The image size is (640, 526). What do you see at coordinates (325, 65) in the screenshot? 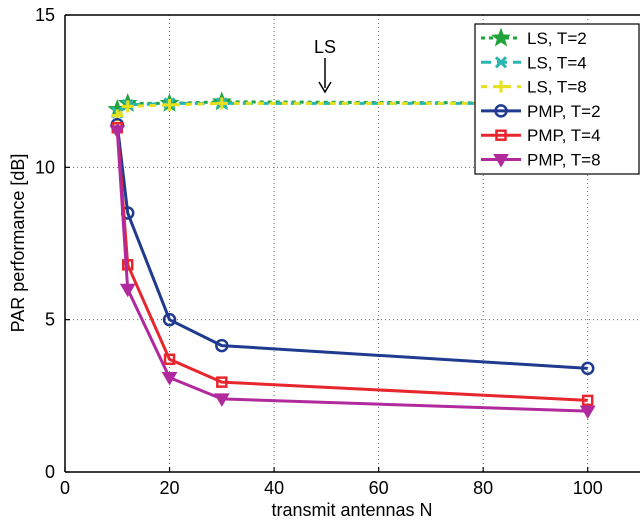
I see `annotation: LS` at bounding box center [325, 65].